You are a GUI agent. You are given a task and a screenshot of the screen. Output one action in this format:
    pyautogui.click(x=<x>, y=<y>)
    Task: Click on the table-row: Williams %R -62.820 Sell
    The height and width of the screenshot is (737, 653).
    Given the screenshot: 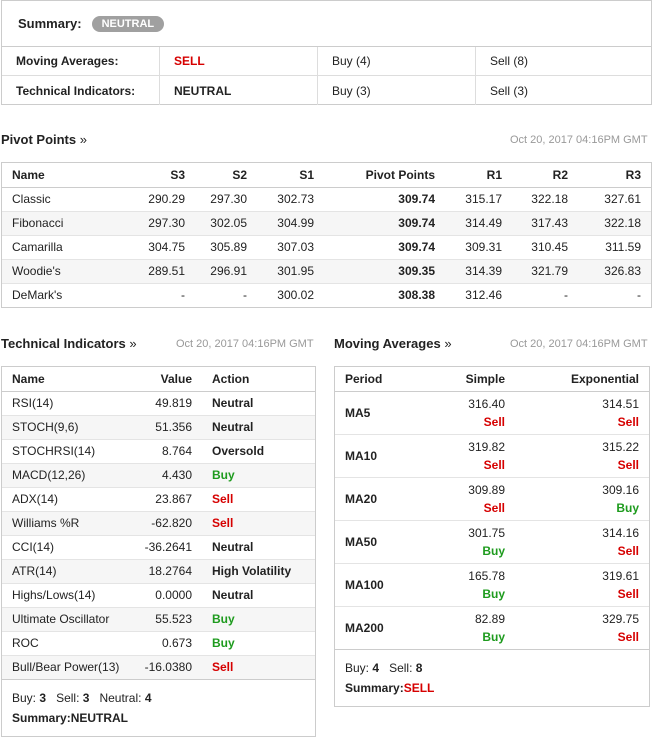 What is the action you would take?
    pyautogui.click(x=158, y=523)
    